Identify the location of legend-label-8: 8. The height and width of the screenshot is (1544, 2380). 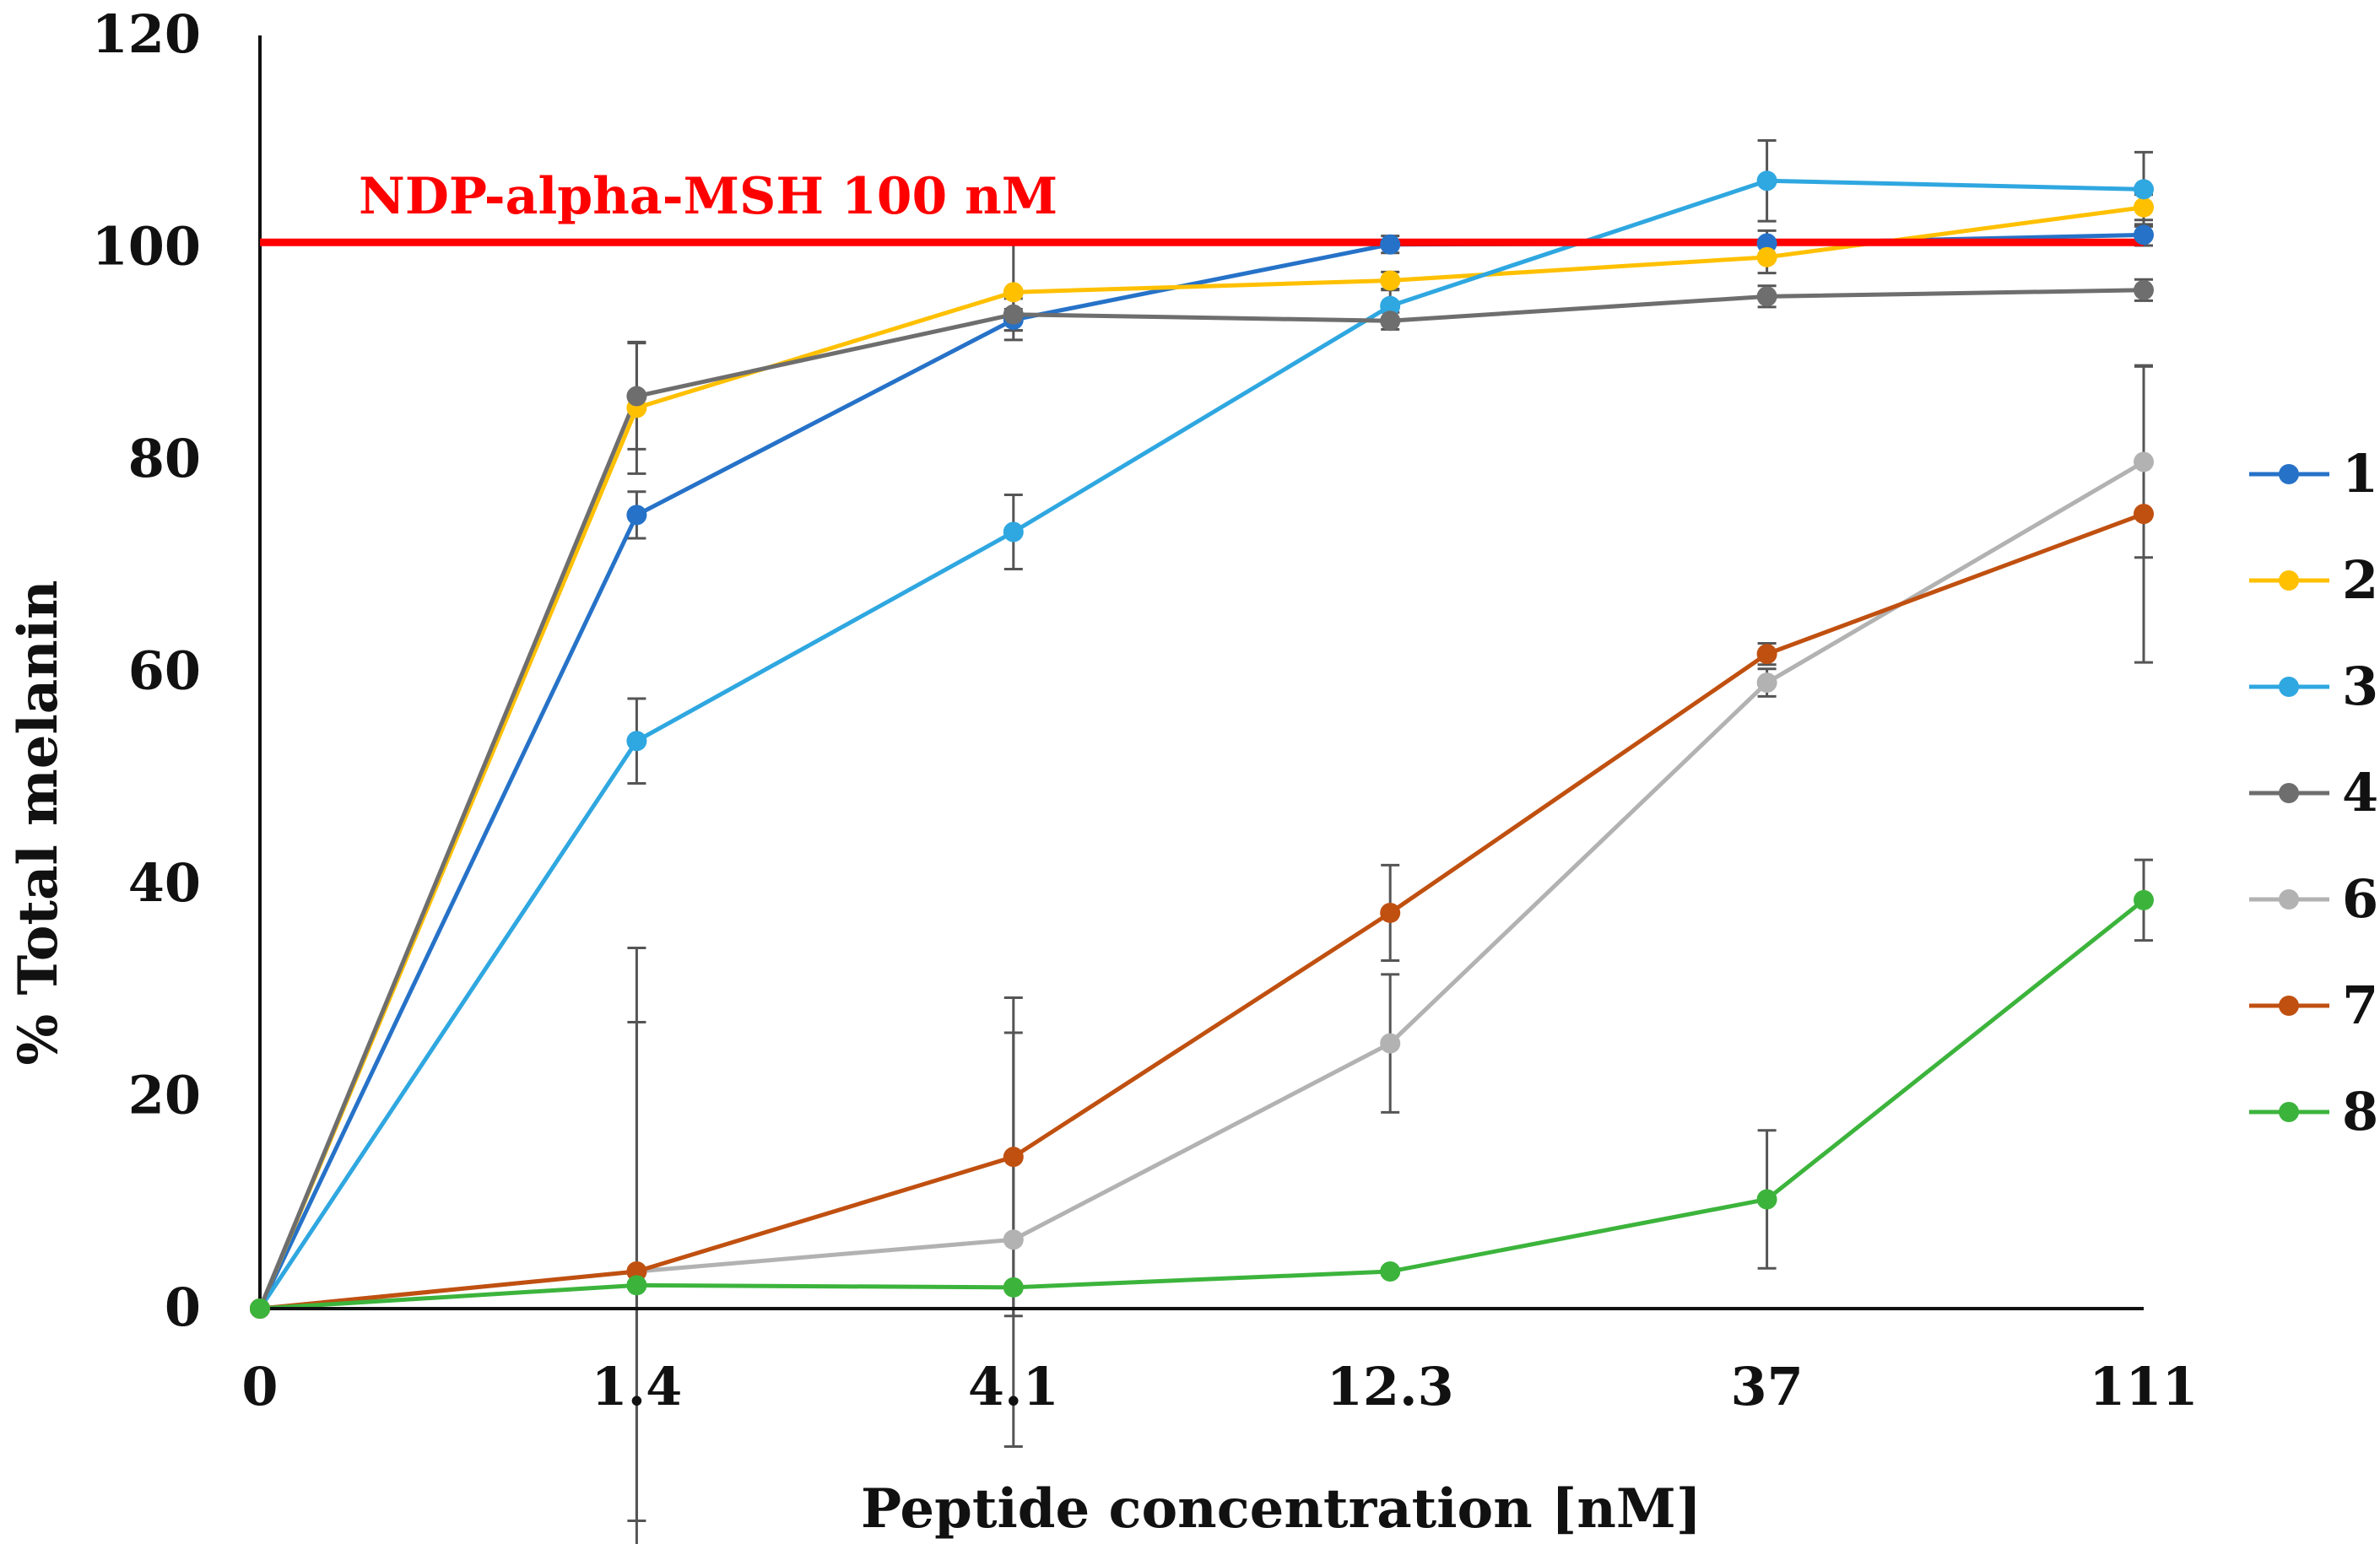
(2360, 1111).